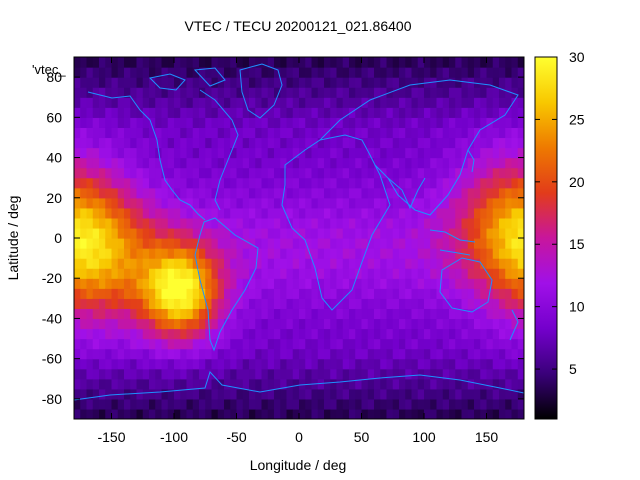 Image resolution: width=640 pixels, height=480 pixels. What do you see at coordinates (299, 386) in the screenshot?
I see `coastline-antarctica` at bounding box center [299, 386].